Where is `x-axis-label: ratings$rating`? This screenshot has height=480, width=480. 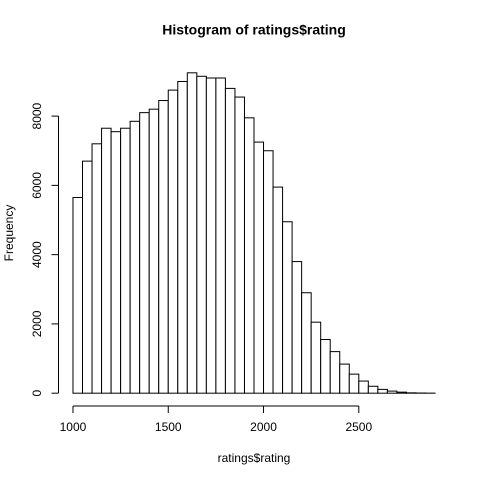
x-axis-label: ratings$rating is located at coordinates (254, 458).